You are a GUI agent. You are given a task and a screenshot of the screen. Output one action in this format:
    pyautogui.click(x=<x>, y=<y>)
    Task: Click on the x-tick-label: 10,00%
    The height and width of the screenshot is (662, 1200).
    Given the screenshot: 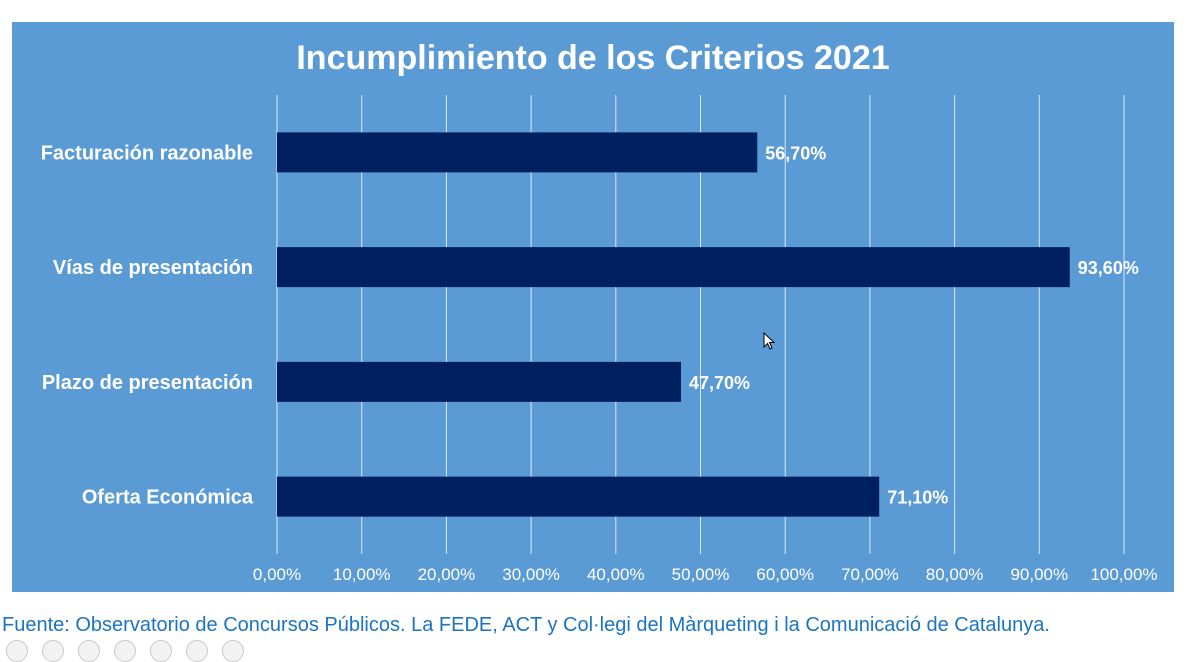 What is the action you would take?
    pyautogui.click(x=362, y=574)
    